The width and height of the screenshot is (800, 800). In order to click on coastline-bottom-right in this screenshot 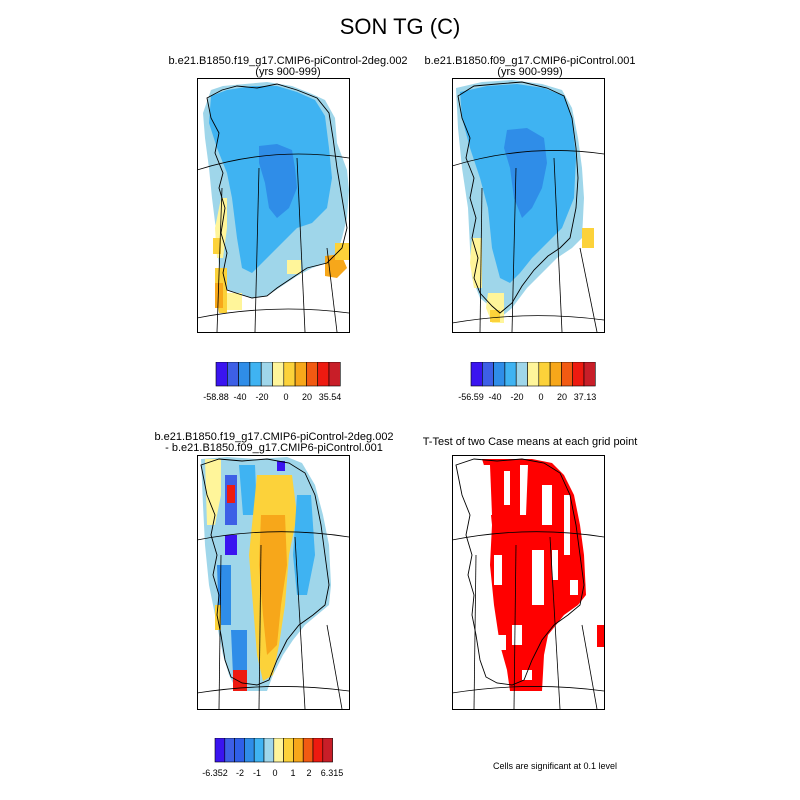, I will do `click(520, 572)`.